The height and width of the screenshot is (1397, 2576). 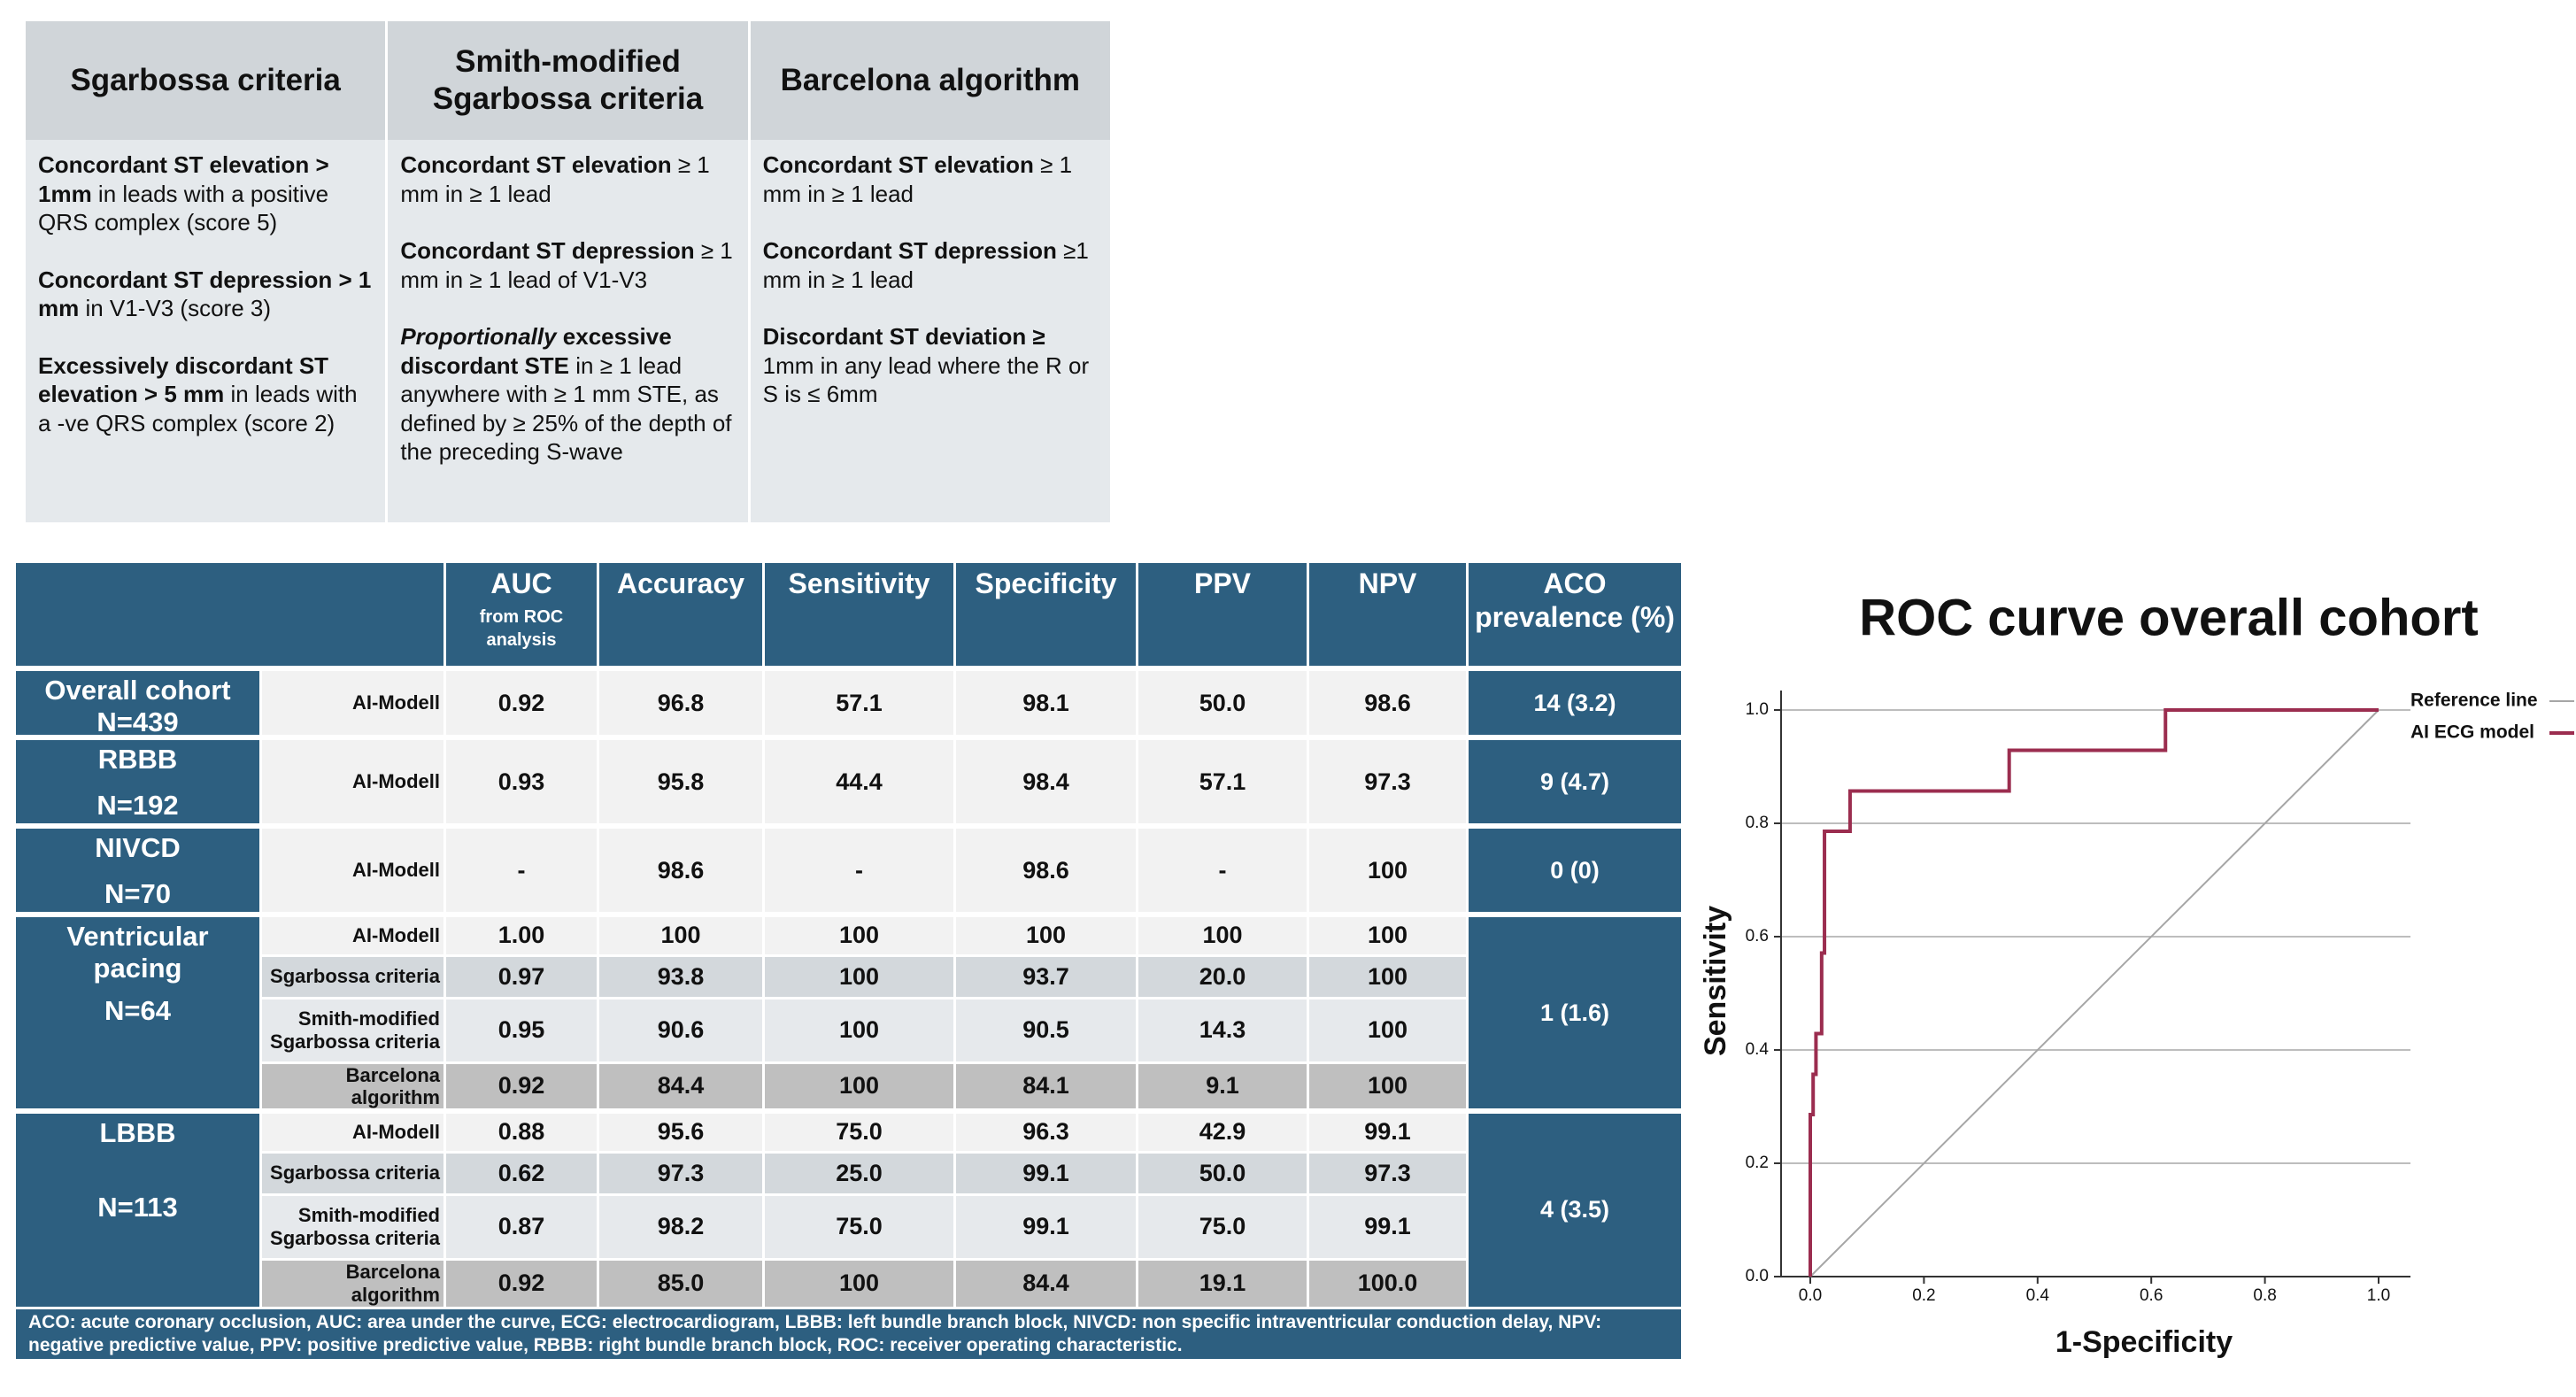 I want to click on group-n: N=70, so click(x=137, y=894).